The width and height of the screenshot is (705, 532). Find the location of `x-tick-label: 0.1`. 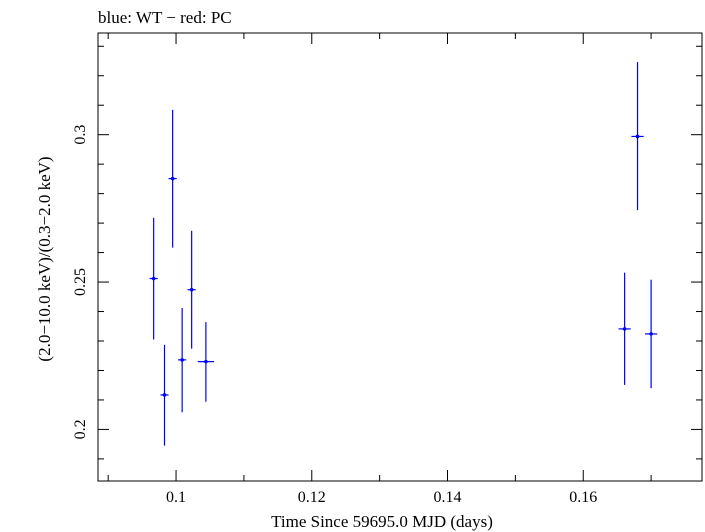

x-tick-label: 0.1 is located at coordinates (176, 497).